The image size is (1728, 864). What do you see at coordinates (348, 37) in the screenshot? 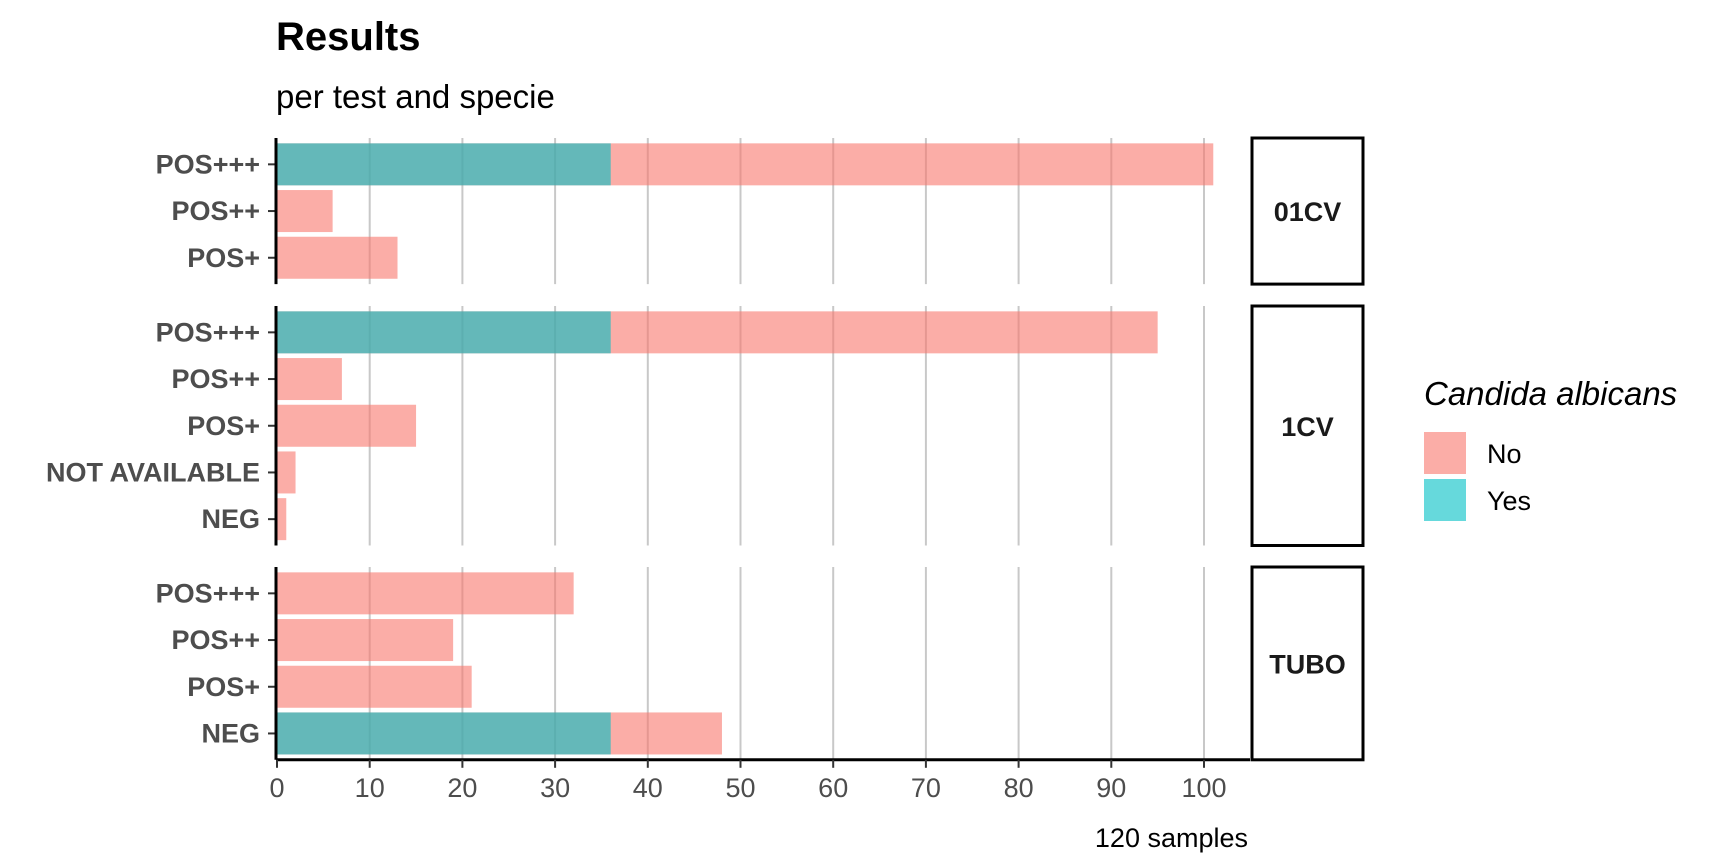
I see `chart-title: Results` at bounding box center [348, 37].